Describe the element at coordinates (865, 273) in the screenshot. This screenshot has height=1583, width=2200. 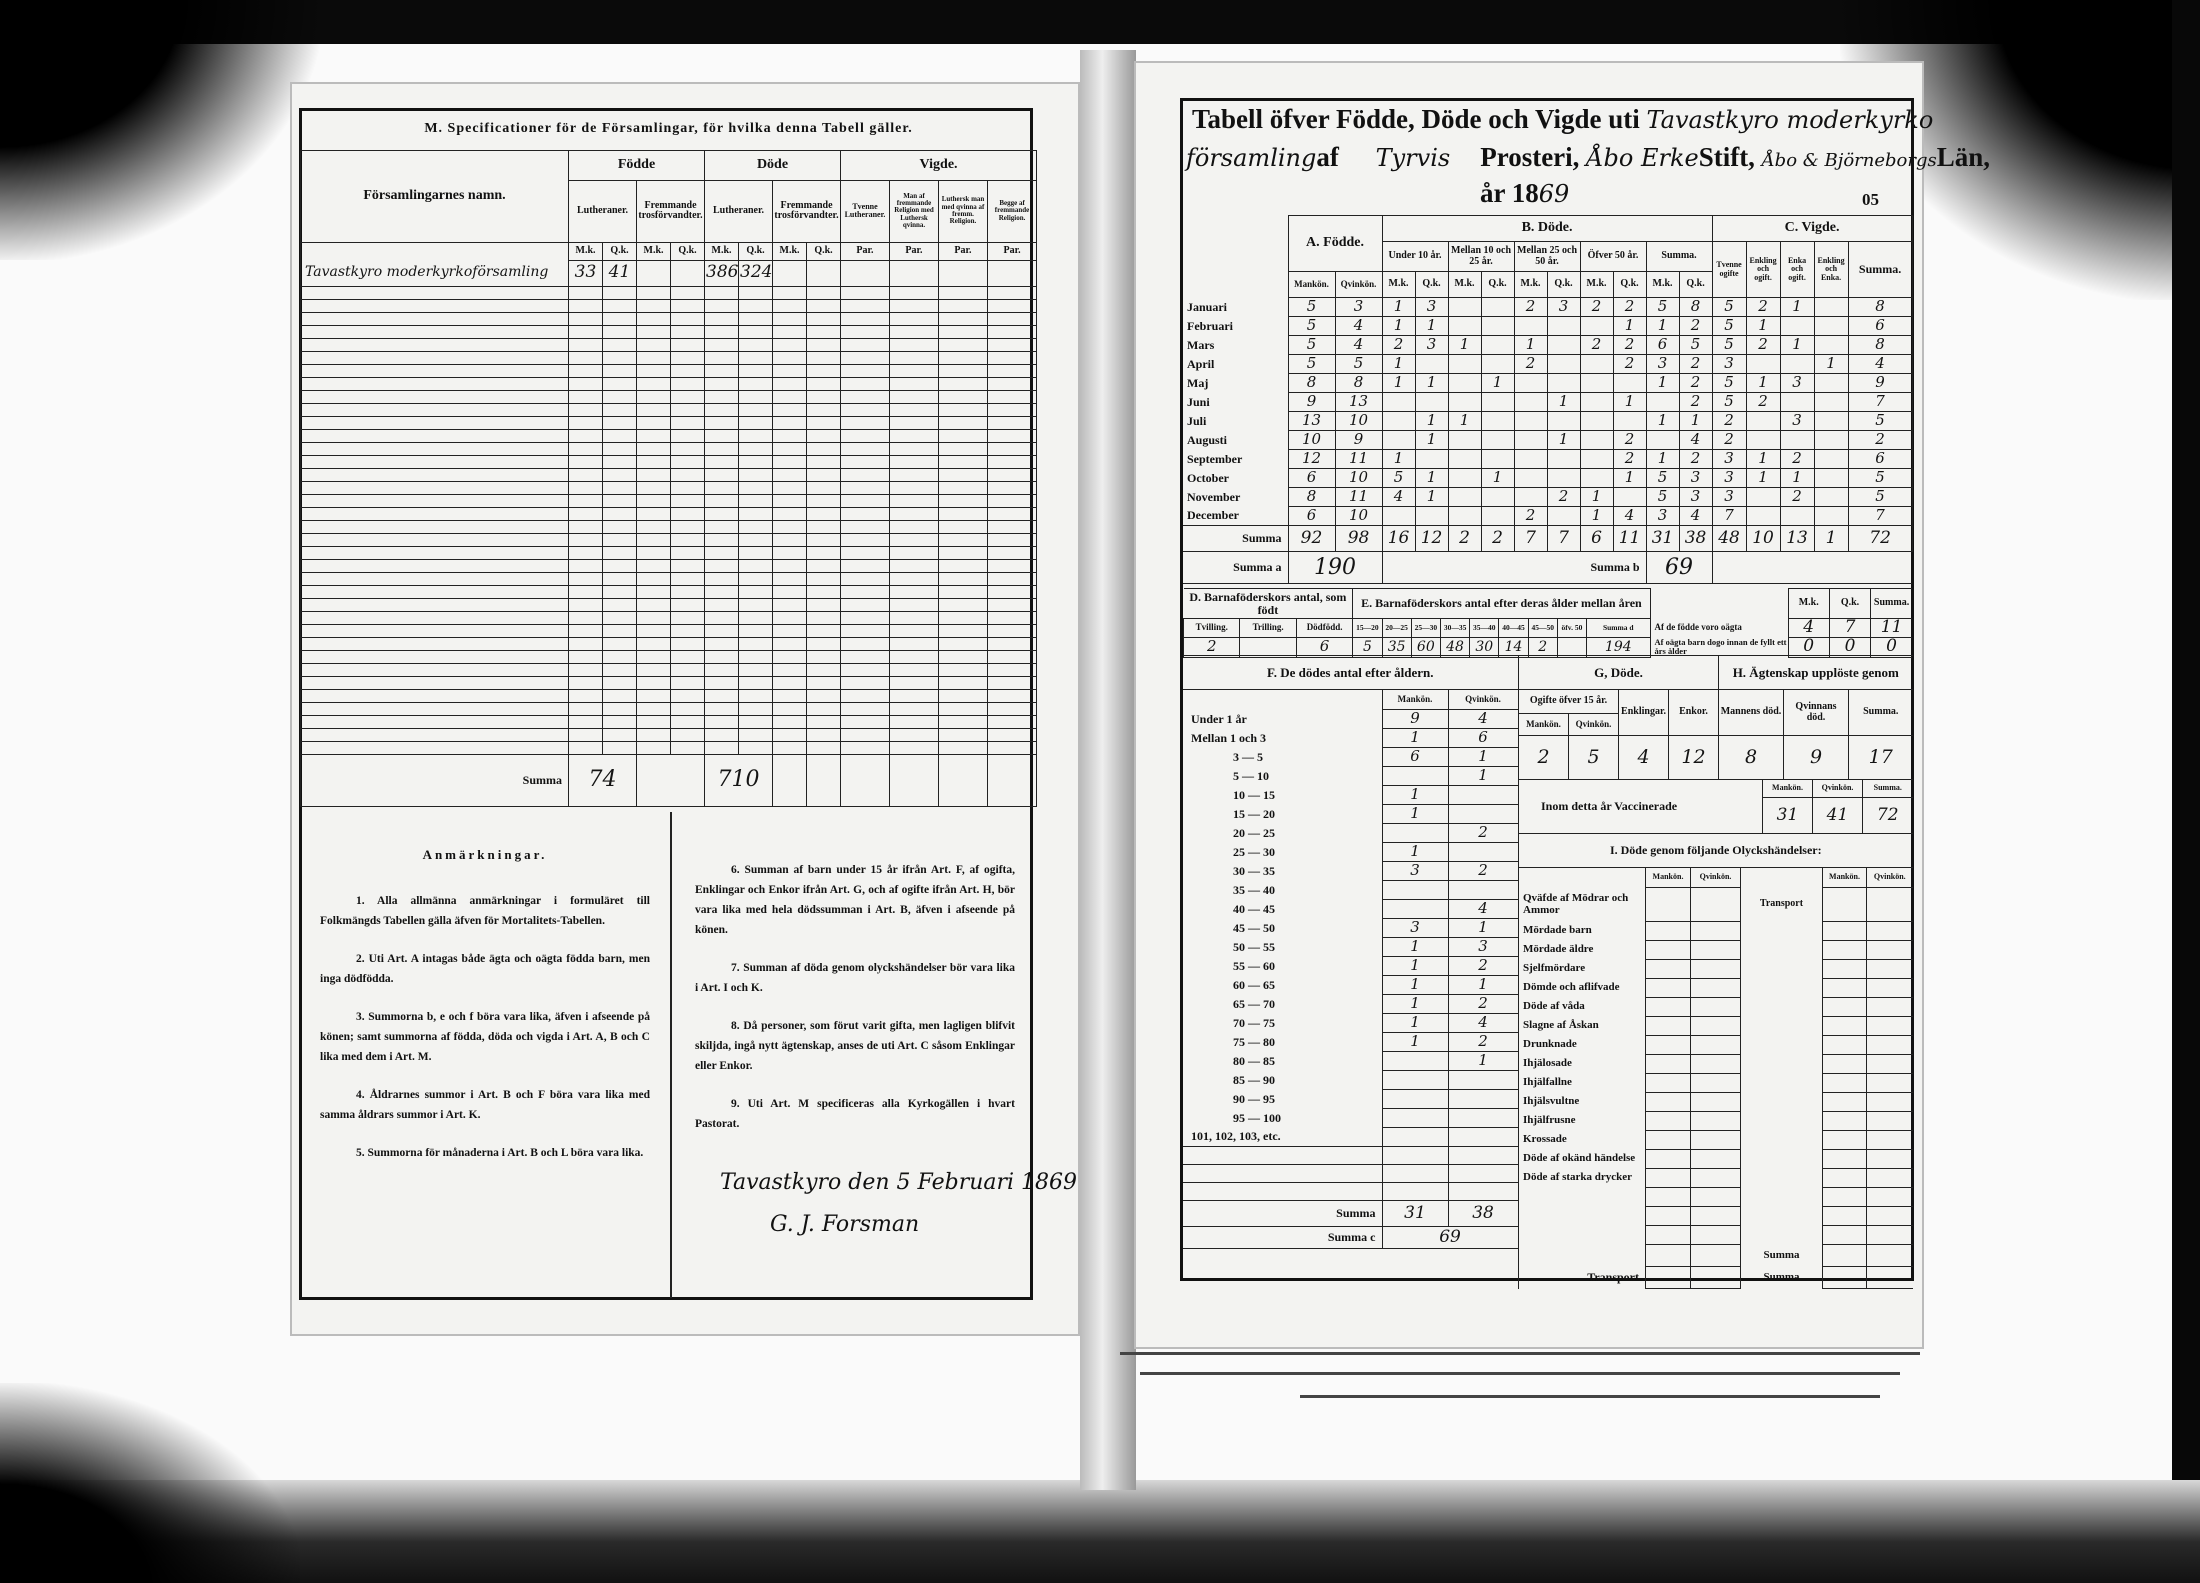
I see `parish-value` at that location.